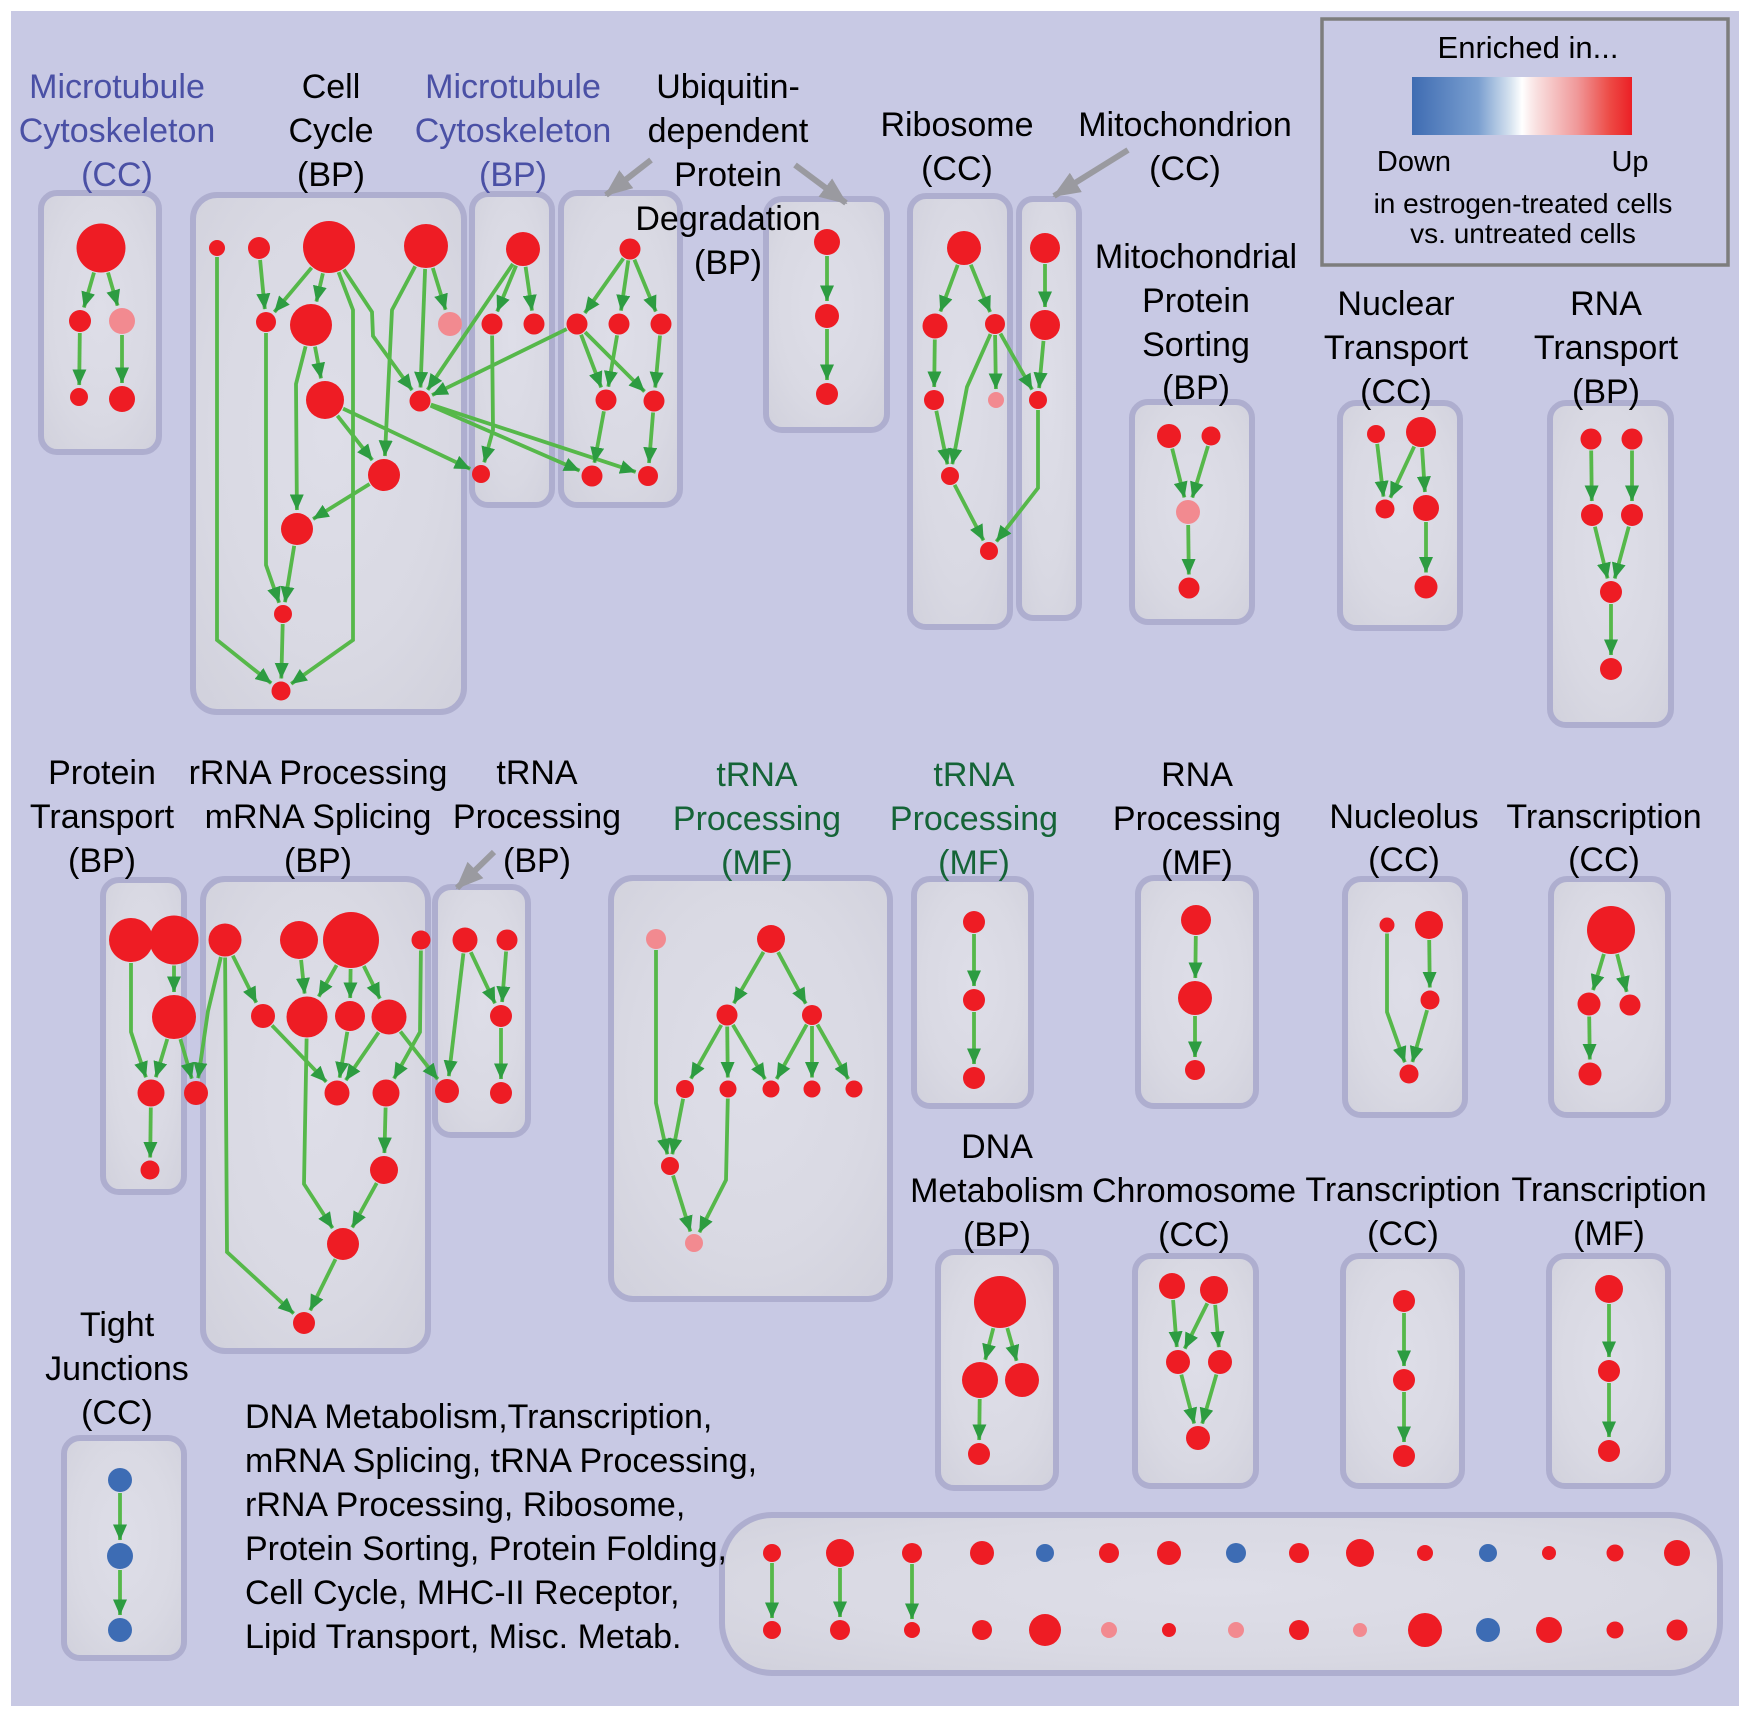 The image size is (1750, 1720). I want to click on svg-text: Mitochondrial, so click(1196, 257).